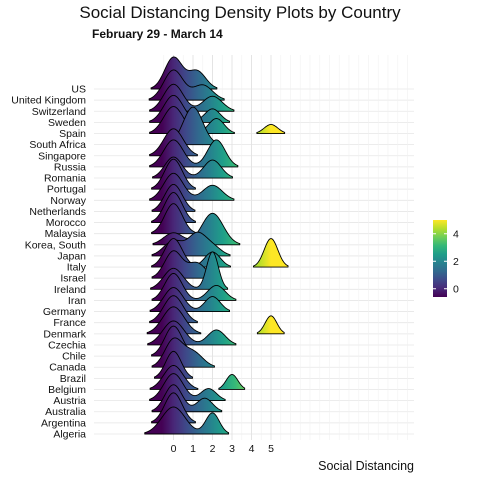  Describe the element at coordinates (65, 312) in the screenshot. I see `y-tick-label: Germany` at that location.